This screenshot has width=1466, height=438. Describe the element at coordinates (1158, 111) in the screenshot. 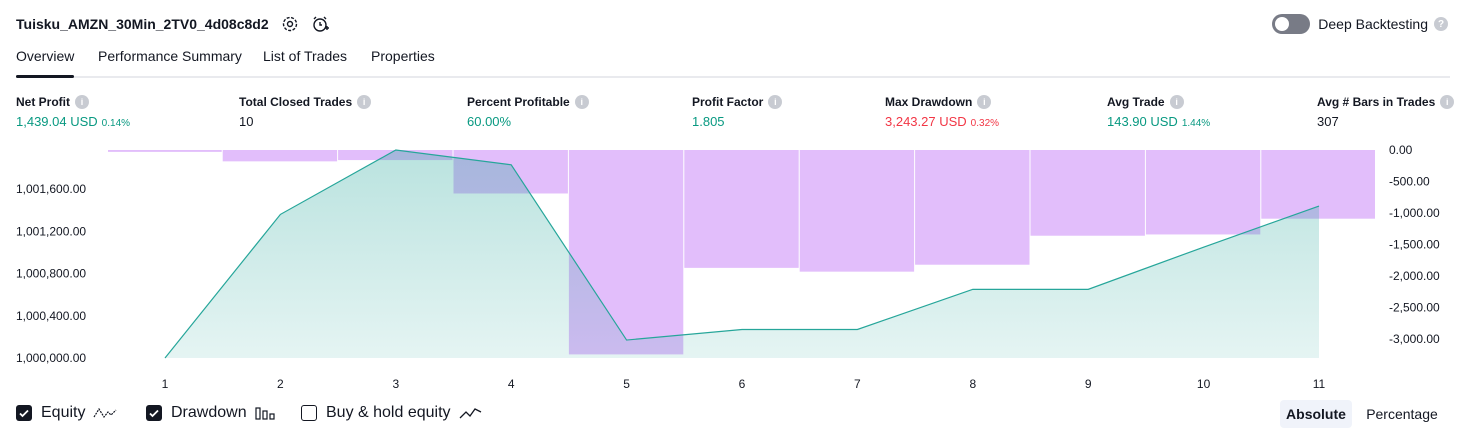

I see `metric-avg-trade: Avg Trade i 143.90 USD 1.44%` at that location.